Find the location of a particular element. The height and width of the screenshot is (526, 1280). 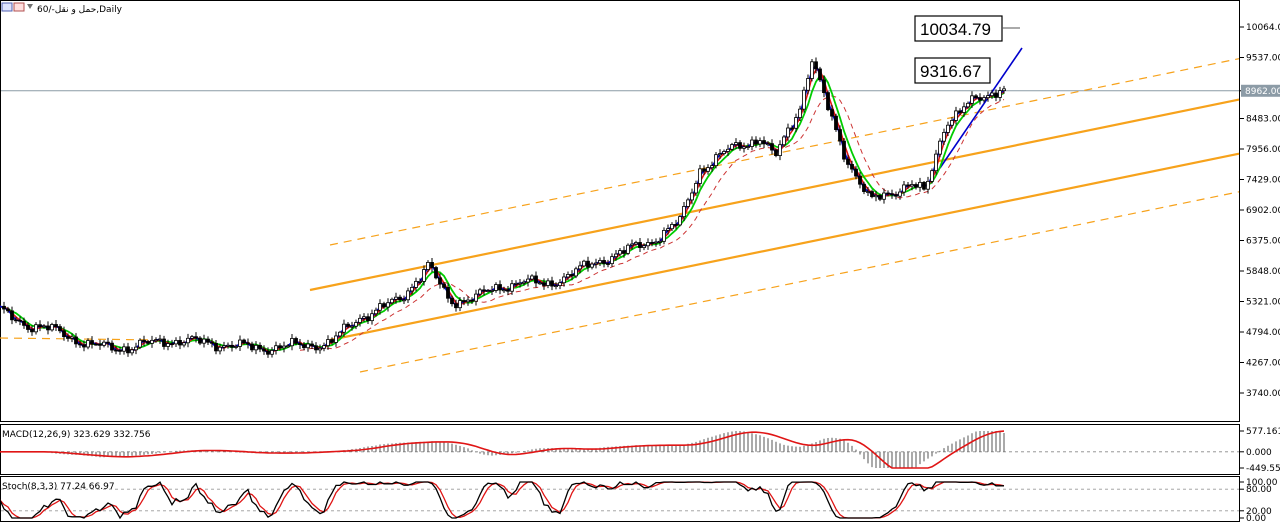

price-tick-label: 5321.00 is located at coordinates (1263, 303).